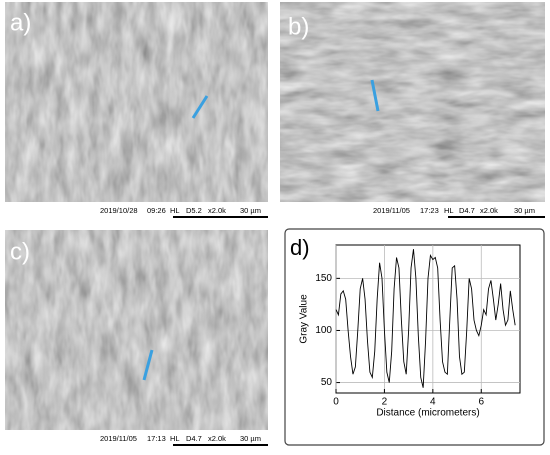 Image resolution: width=550 pixels, height=455 pixels. I want to click on y-tick-label: 100, so click(323, 330).